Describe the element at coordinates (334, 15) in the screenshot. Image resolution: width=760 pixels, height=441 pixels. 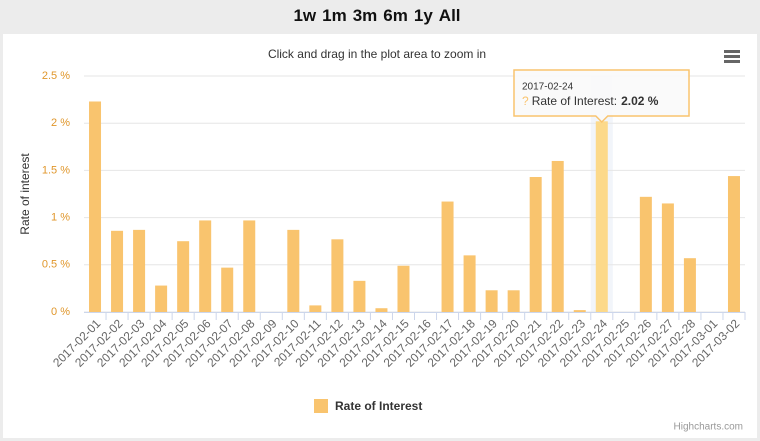
I see `range-button: 1m` at that location.